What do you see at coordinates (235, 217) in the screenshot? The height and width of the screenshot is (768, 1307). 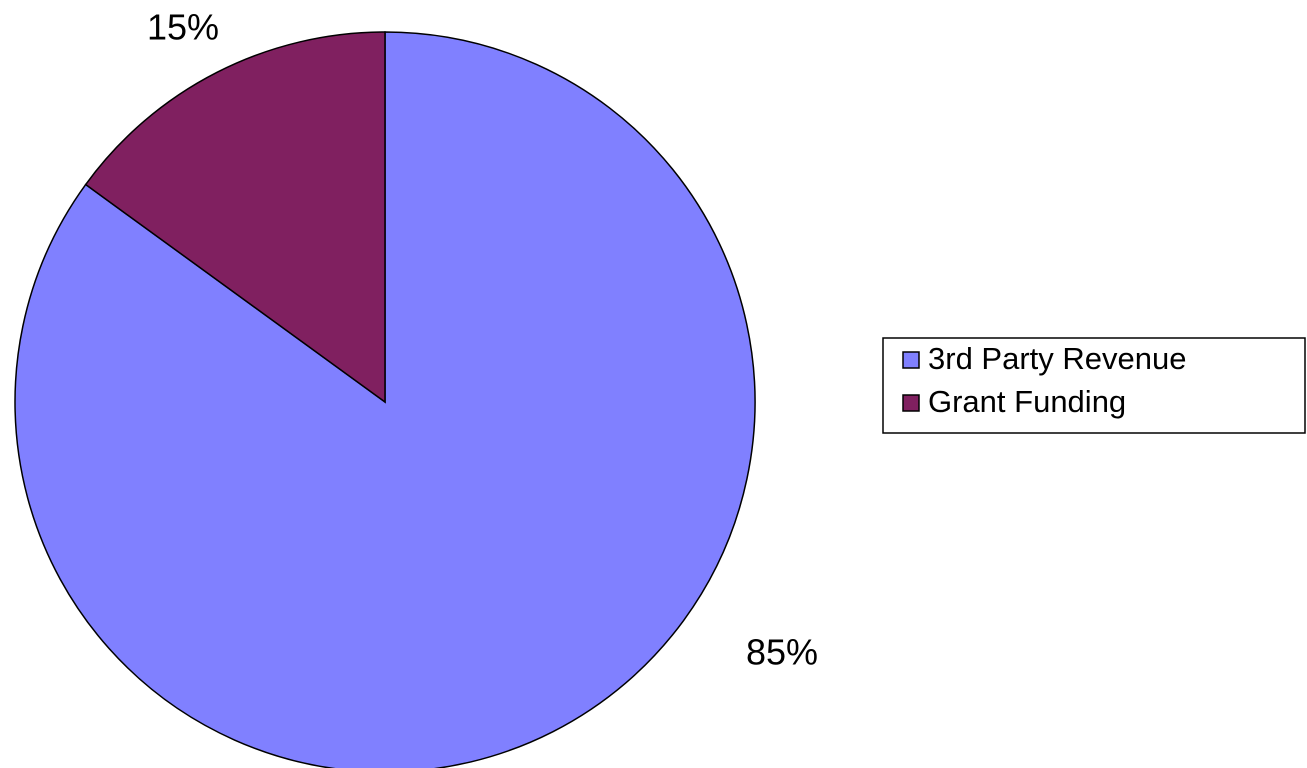 I see `pie-slice` at bounding box center [235, 217].